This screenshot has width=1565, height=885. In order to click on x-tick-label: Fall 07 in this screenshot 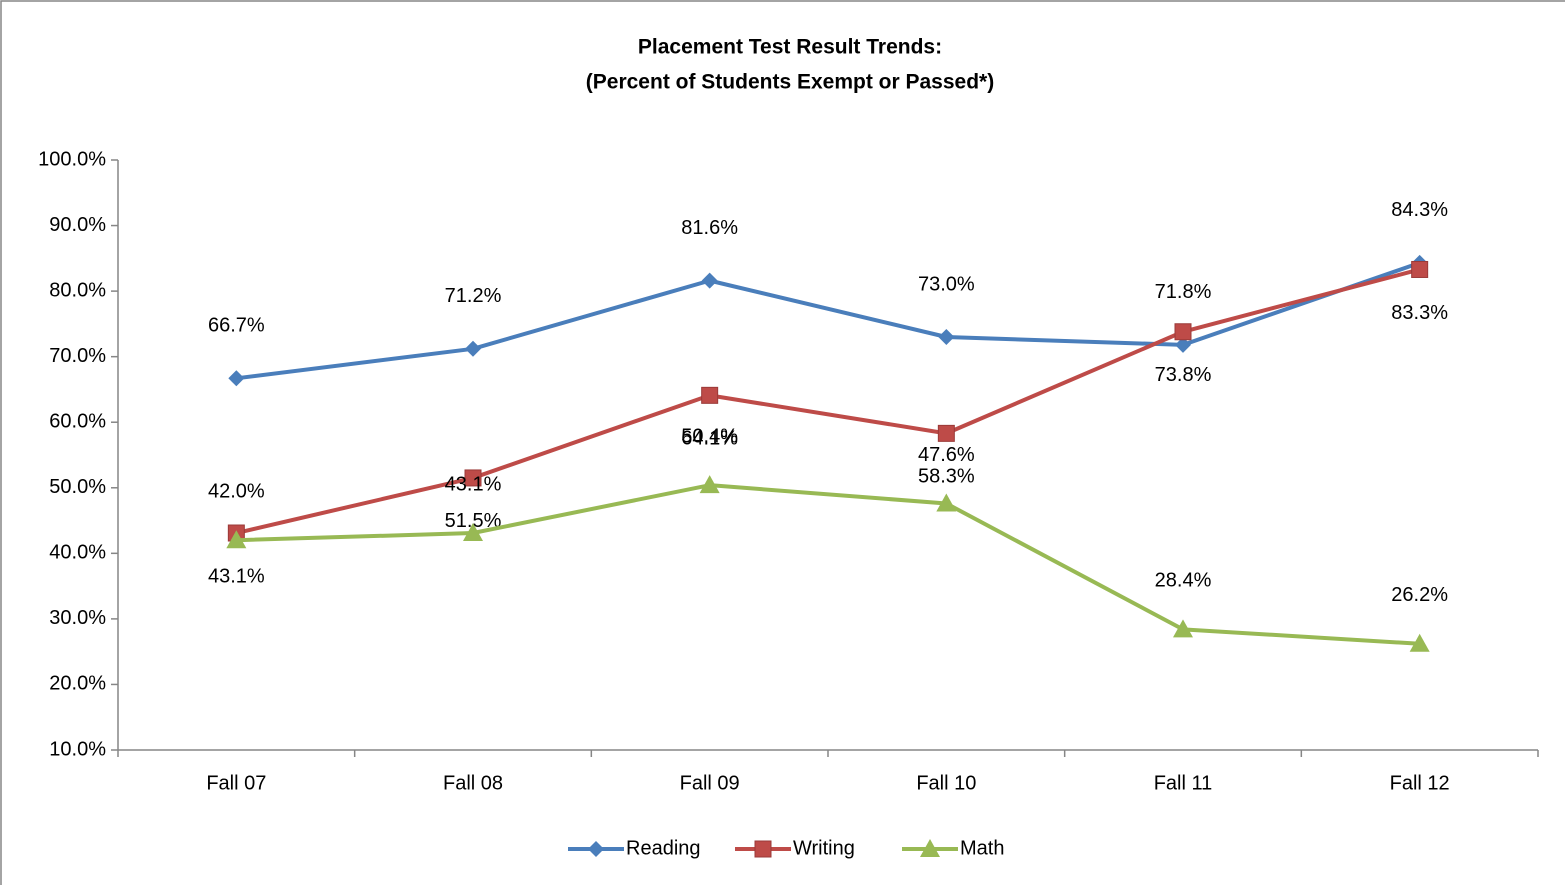, I will do `click(236, 783)`.